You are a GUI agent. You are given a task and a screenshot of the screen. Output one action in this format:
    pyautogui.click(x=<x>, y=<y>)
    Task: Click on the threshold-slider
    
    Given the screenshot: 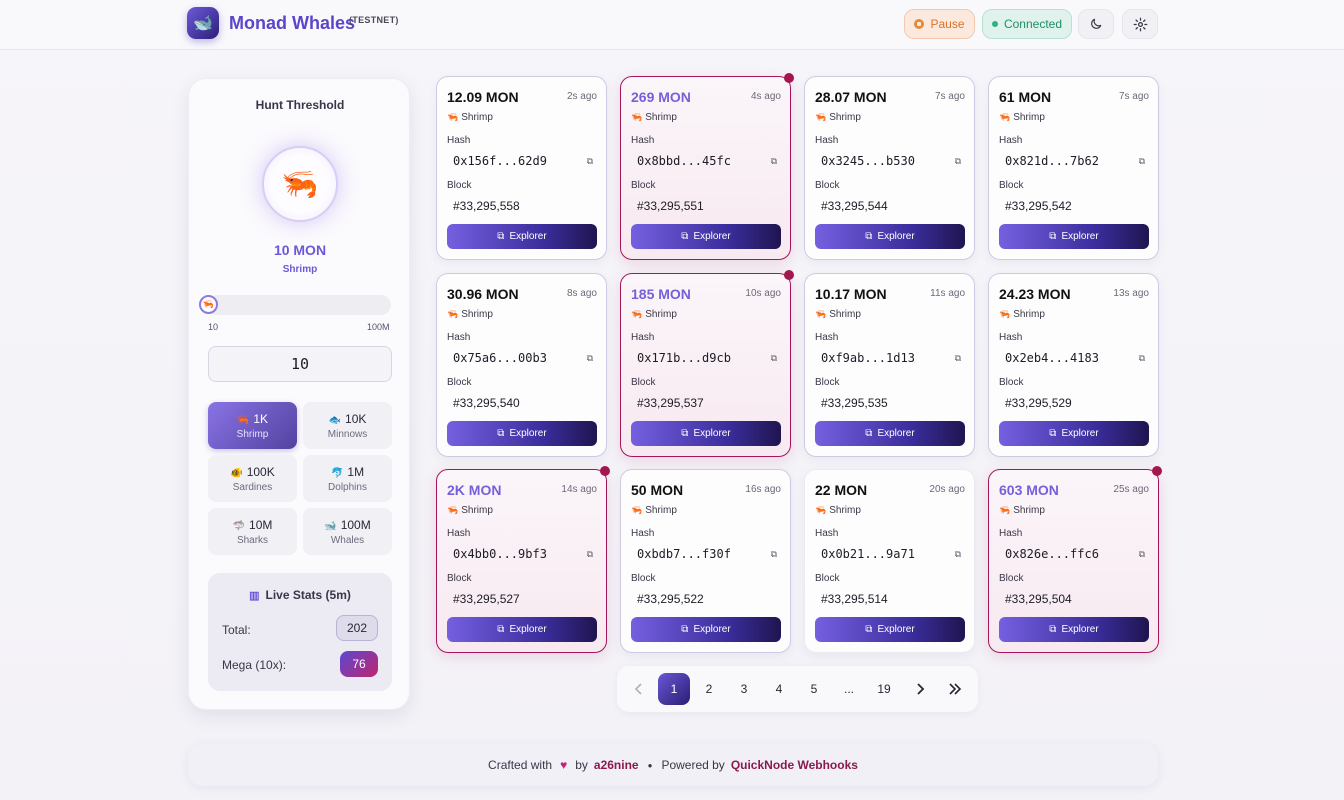 What is the action you would take?
    pyautogui.click(x=299, y=305)
    